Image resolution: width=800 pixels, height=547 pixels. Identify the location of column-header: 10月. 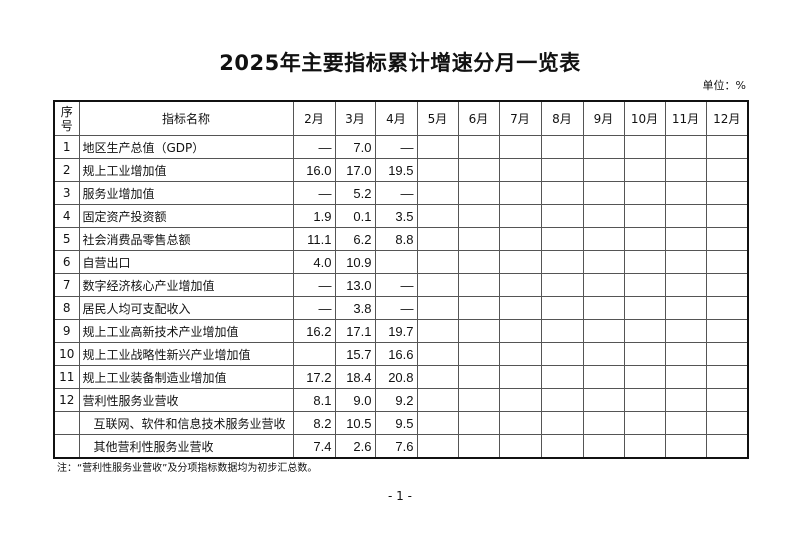
(644, 118).